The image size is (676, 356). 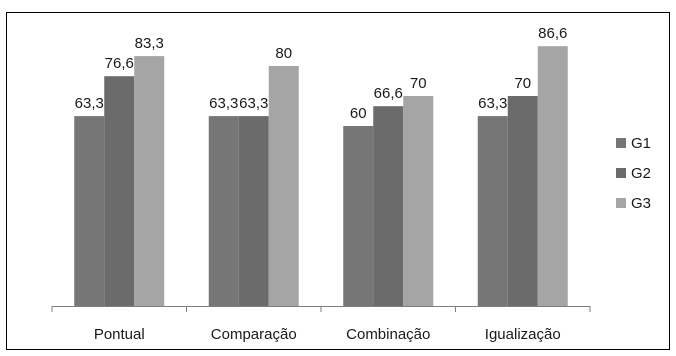 I want to click on x-tick-label: Combinação, so click(x=388, y=334).